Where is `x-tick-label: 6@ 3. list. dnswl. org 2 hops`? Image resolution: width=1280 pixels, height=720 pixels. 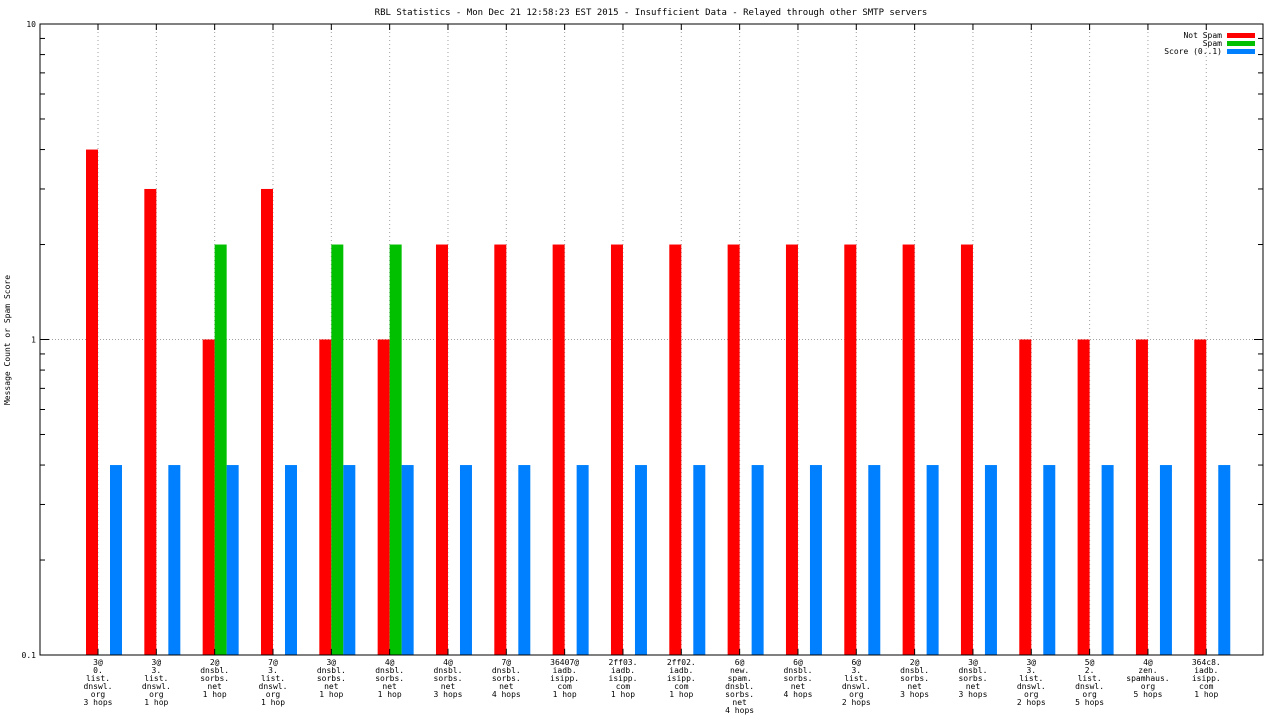 x-tick-label: 6@ 3. list. dnswl. org 2 hops is located at coordinates (856, 682).